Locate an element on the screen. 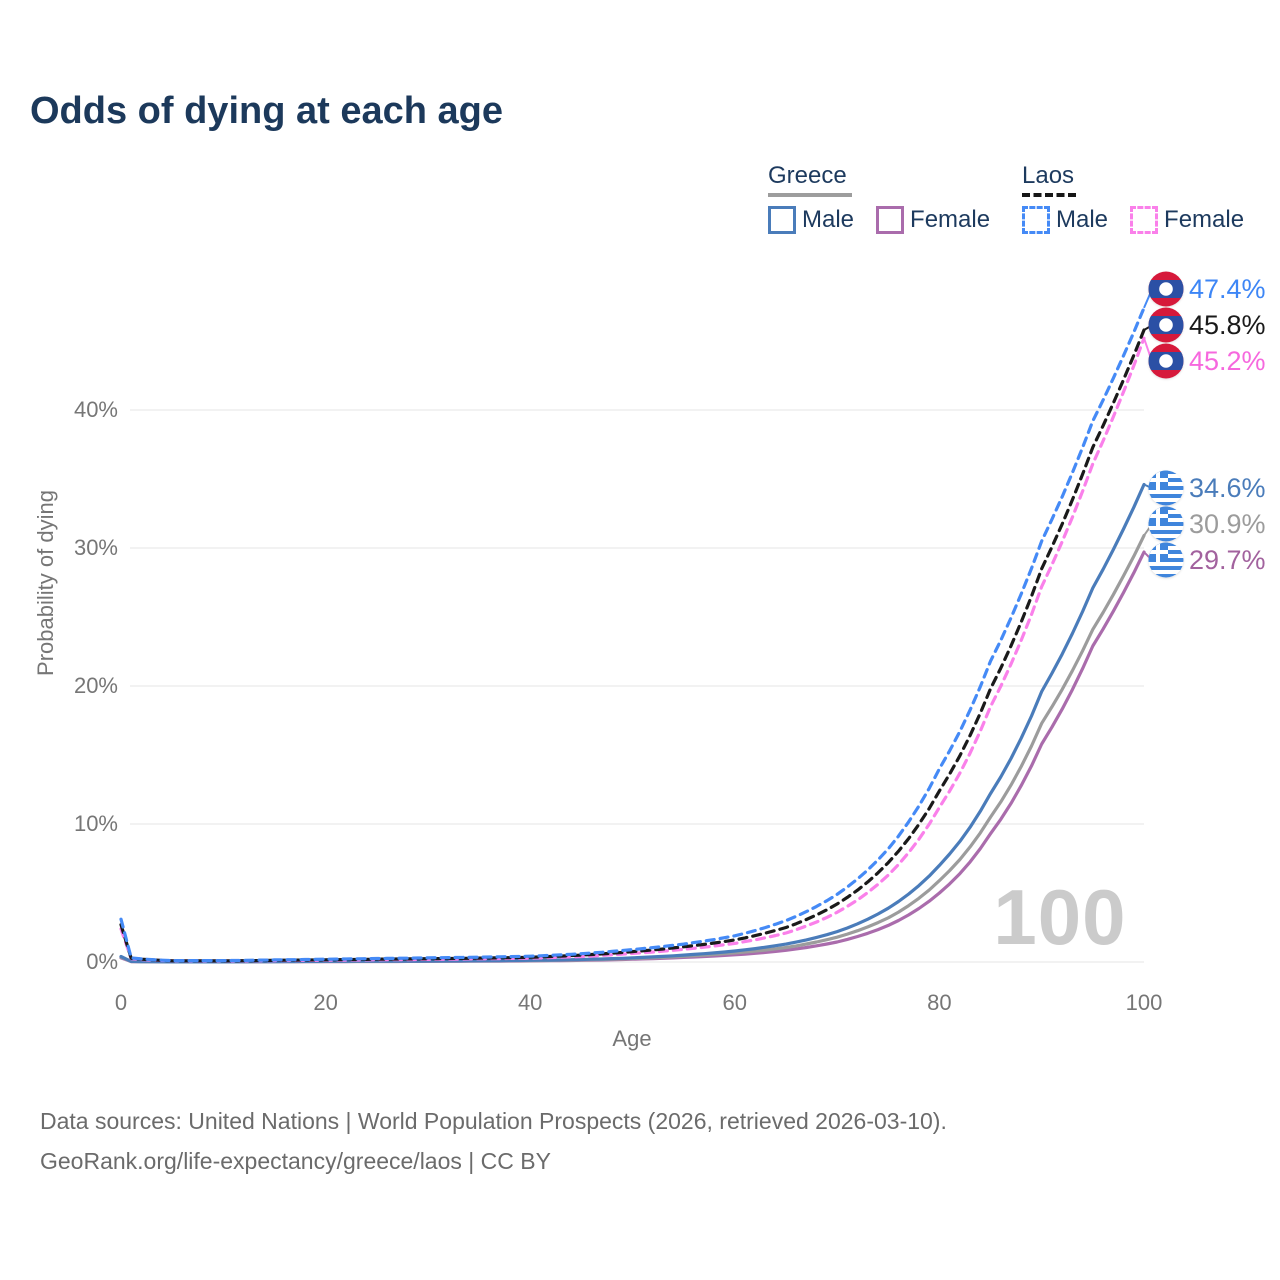 The height and width of the screenshot is (1280, 1280). x-tick-label: 40 is located at coordinates (530, 1002).